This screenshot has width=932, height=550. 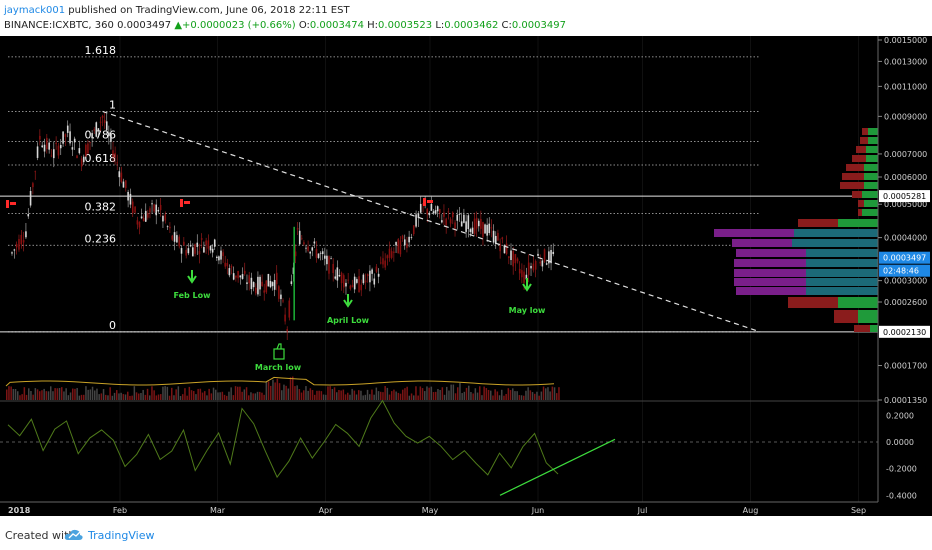 I want to click on price-tick-label: 0.0015000, so click(x=905, y=40).